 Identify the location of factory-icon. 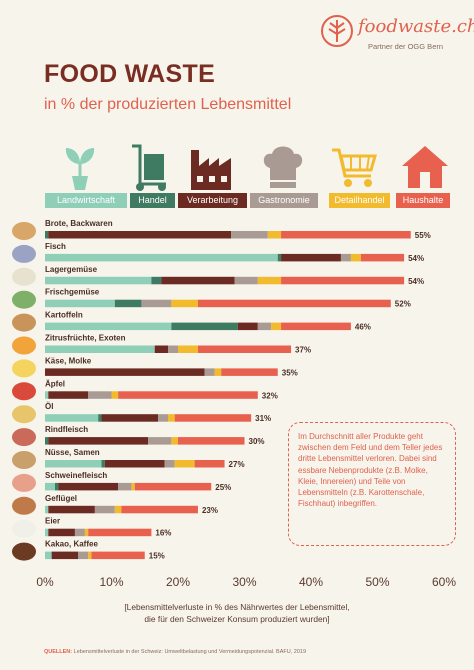
(211, 170).